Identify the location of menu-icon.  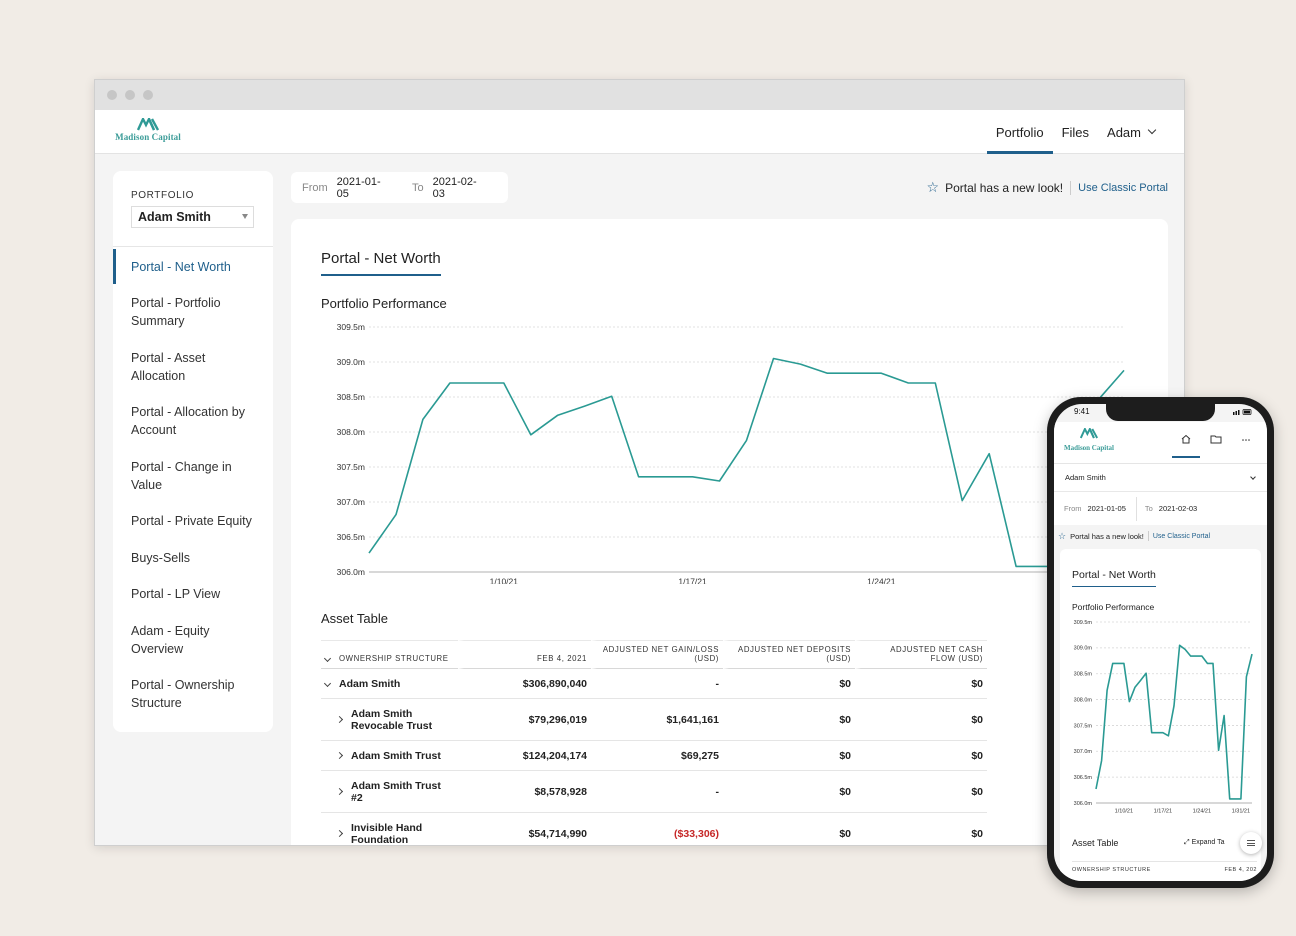
(1251, 843).